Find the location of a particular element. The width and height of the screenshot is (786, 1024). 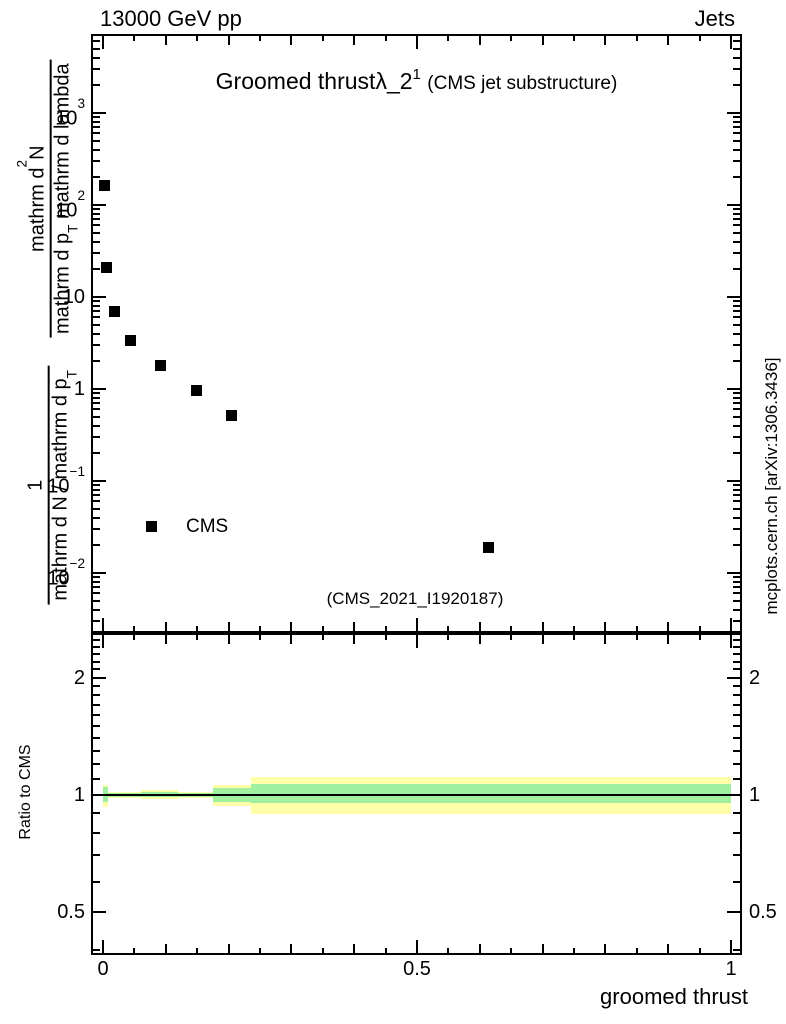

ratio-tick-label: 2 is located at coordinates (79, 677).